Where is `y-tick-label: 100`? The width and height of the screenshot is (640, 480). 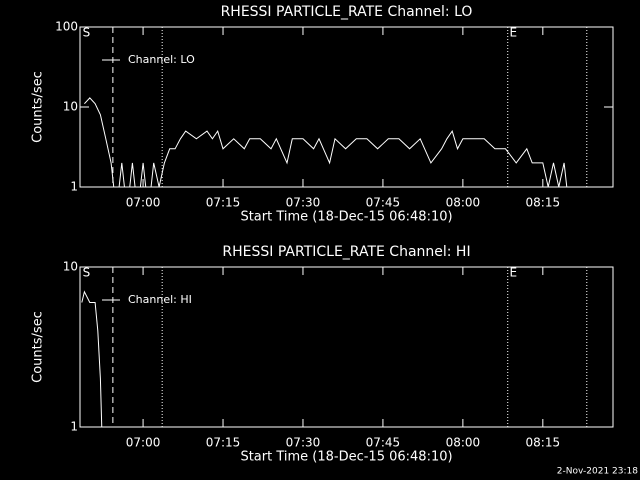
y-tick-label: 100 is located at coordinates (66, 27).